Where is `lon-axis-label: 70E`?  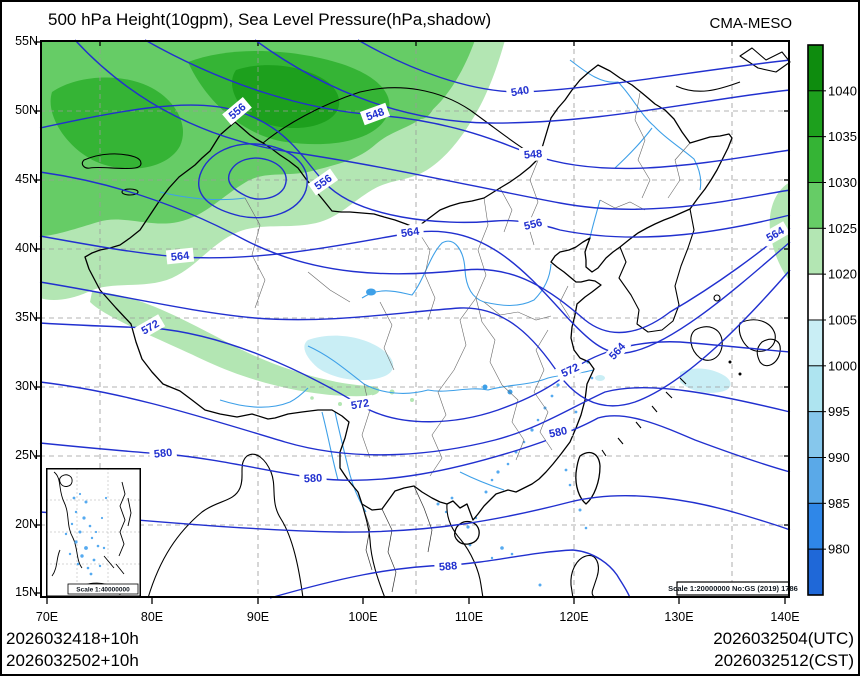 lon-axis-label: 70E is located at coordinates (47, 617).